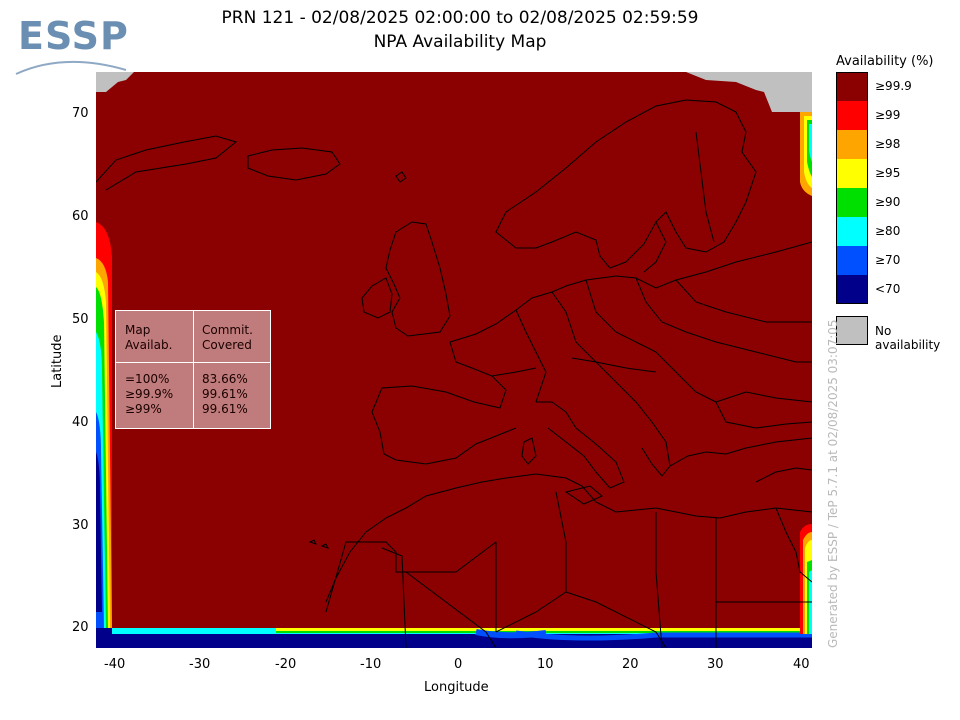 The image size is (960, 720). What do you see at coordinates (888, 260) in the screenshot?
I see `legend-label: ≥70` at bounding box center [888, 260].